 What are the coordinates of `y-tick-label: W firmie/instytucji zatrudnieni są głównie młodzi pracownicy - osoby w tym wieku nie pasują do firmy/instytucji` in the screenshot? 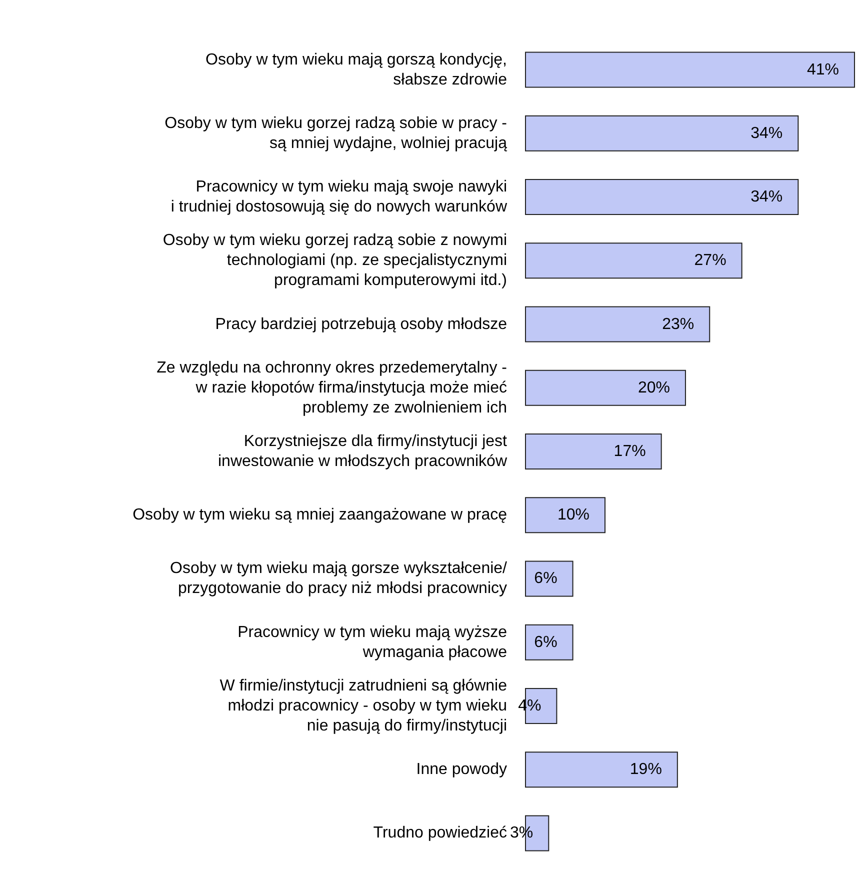 It's located at (364, 705).